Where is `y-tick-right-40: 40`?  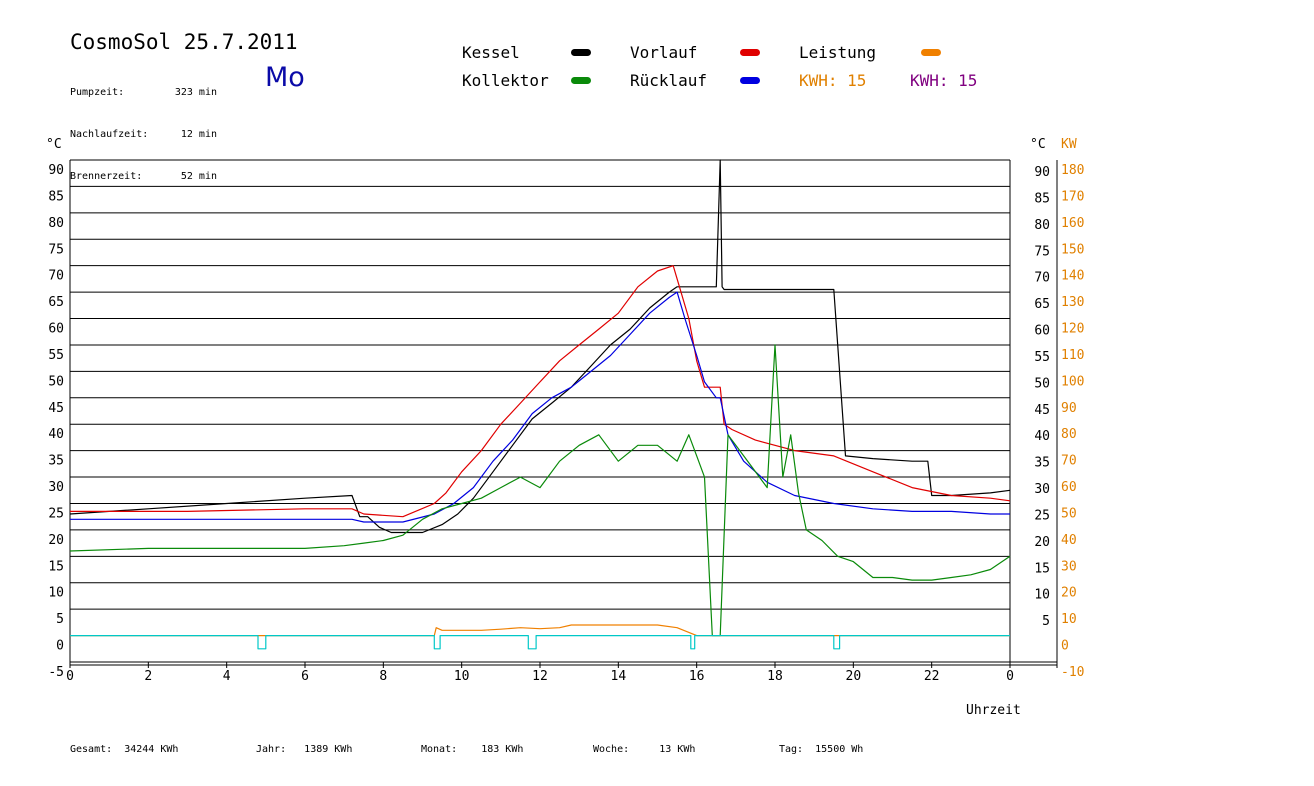
y-tick-right-40: 40 is located at coordinates (1042, 436).